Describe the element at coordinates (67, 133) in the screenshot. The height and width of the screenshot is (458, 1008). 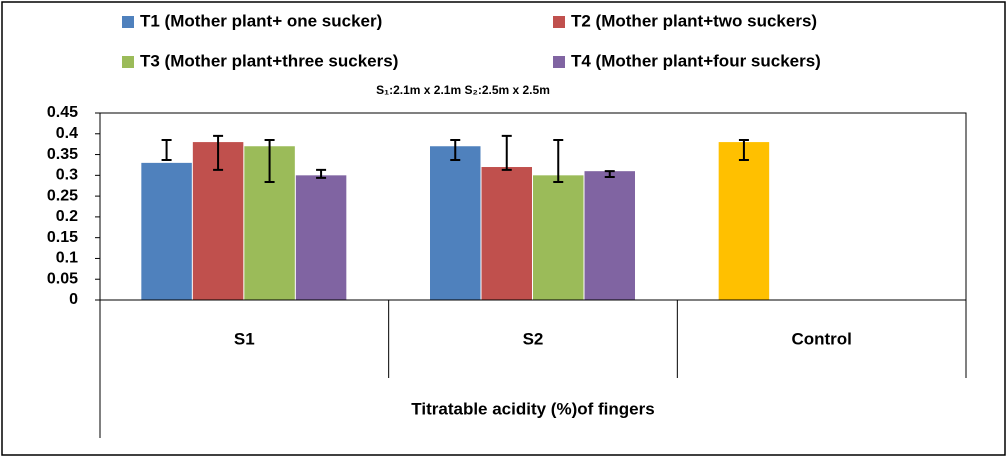
I see `y-tick-label: 0.4` at that location.